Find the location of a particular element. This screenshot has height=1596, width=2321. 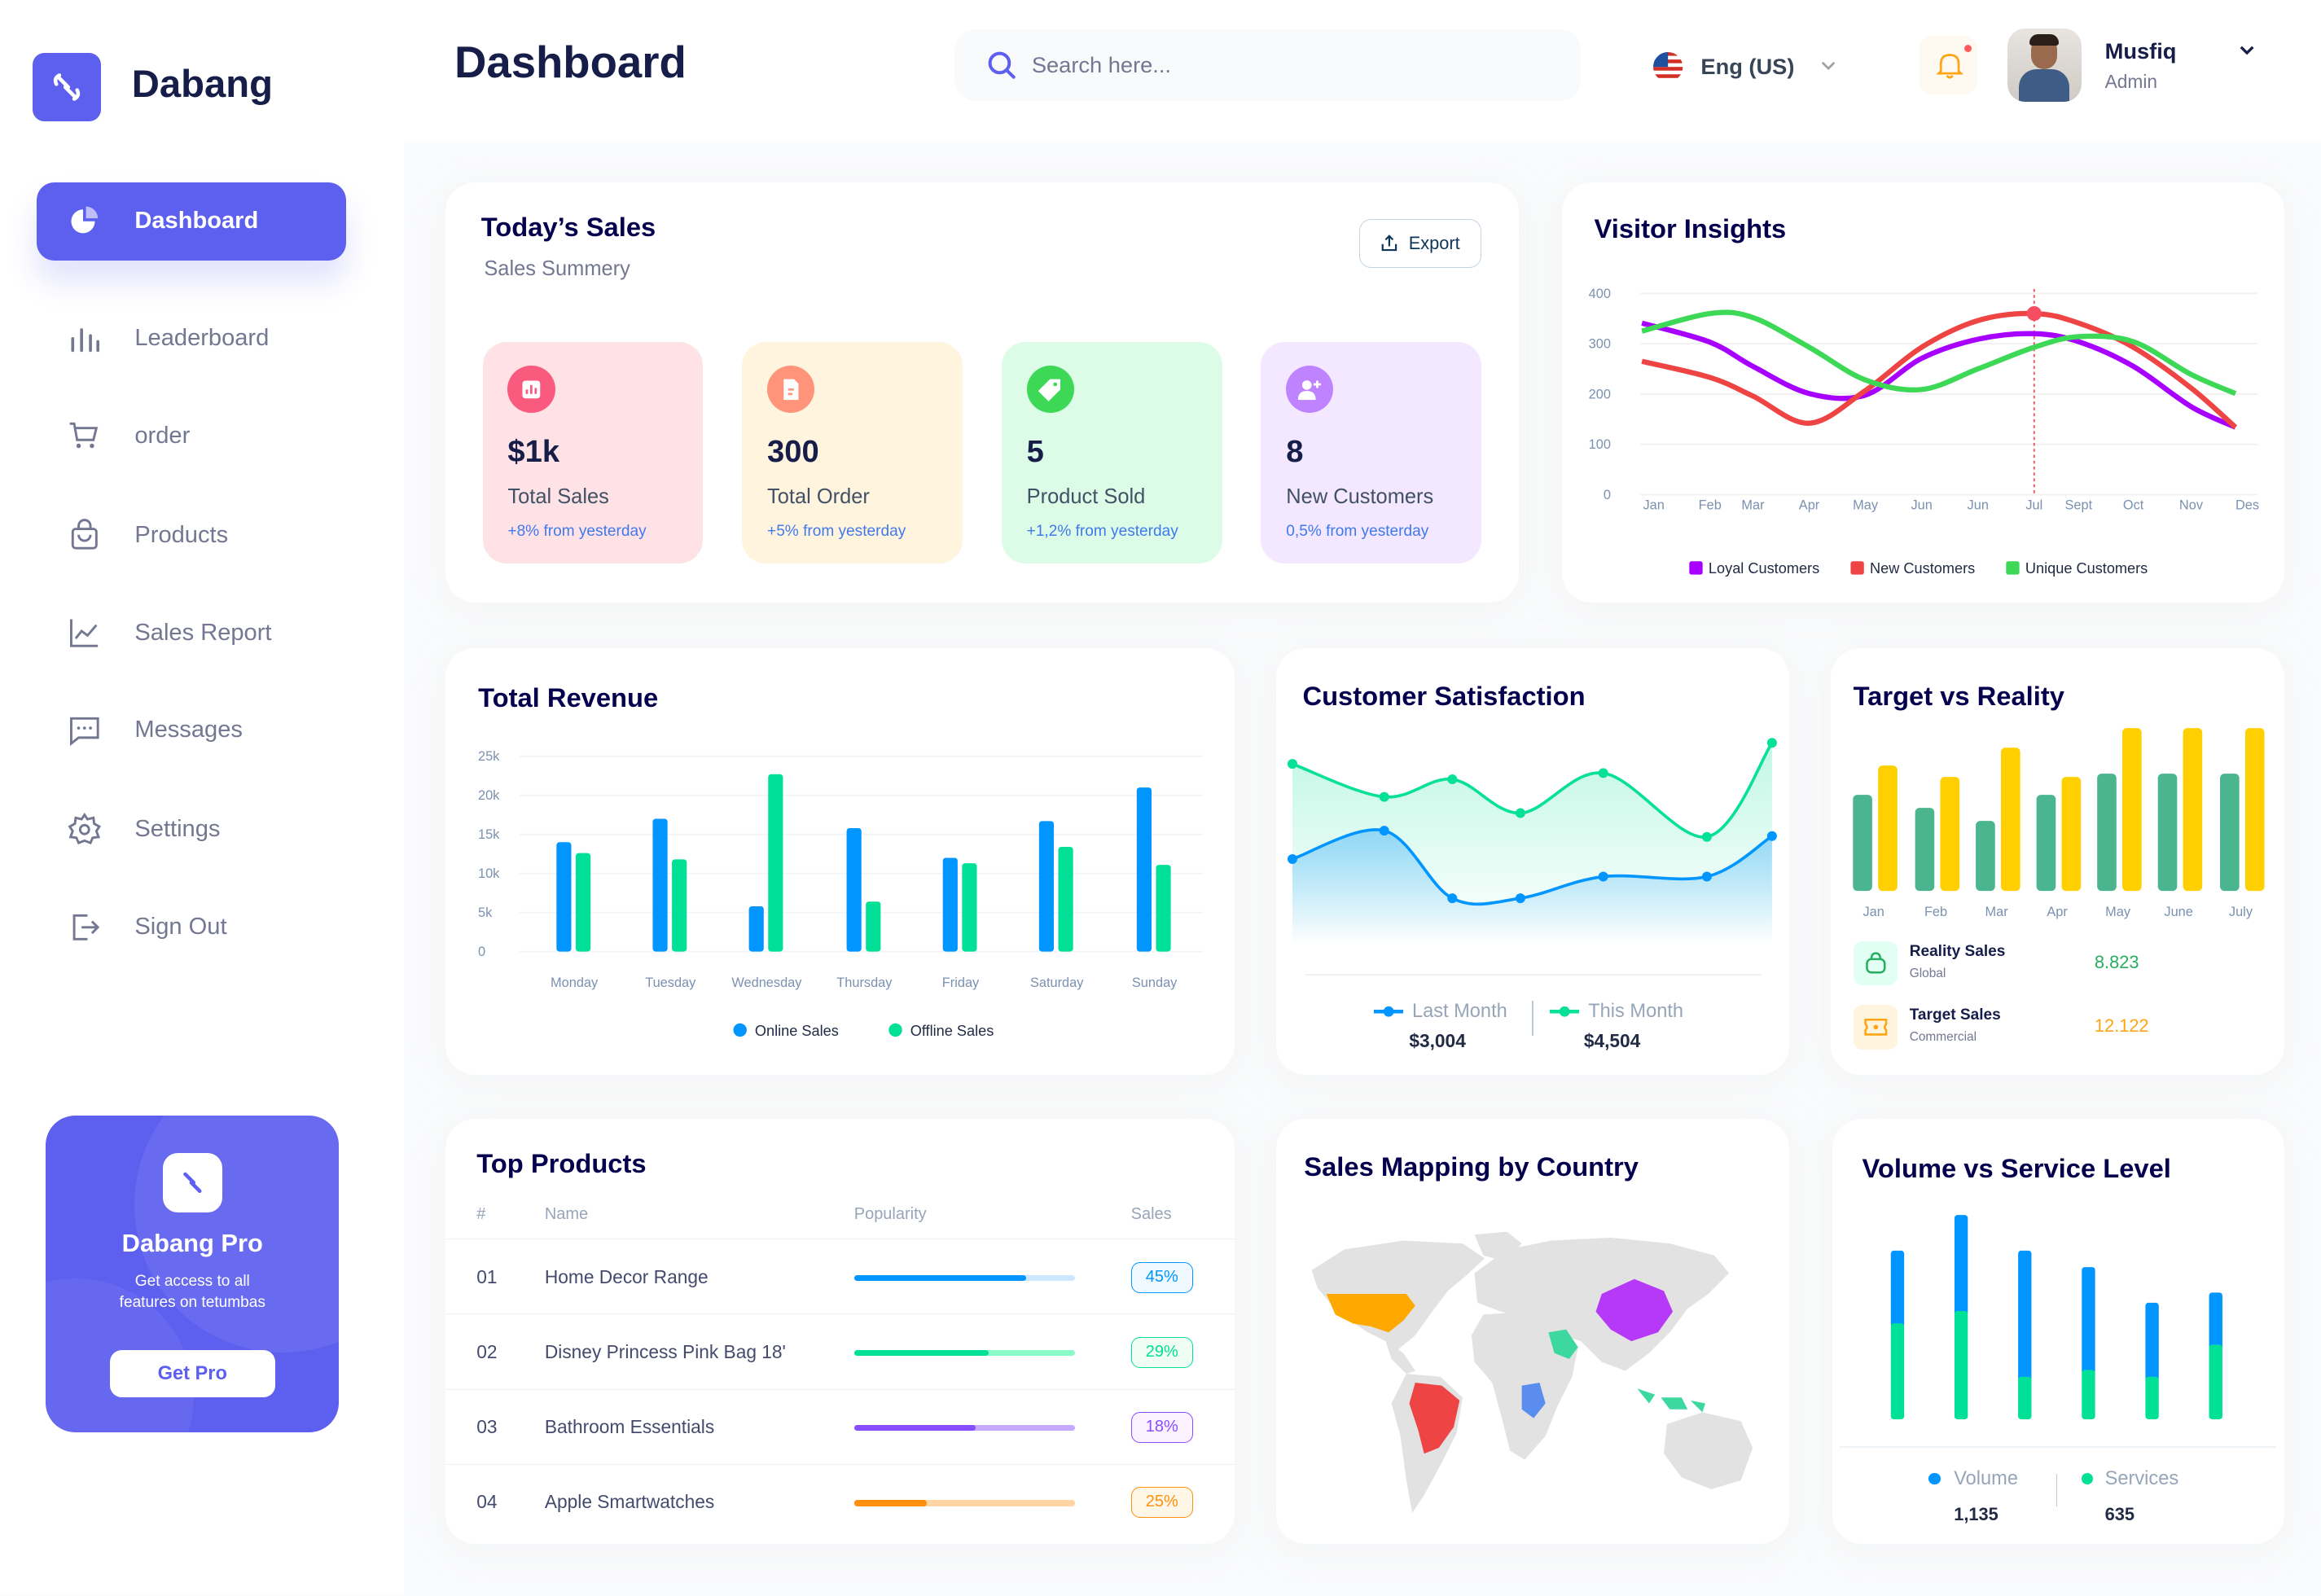

x-tick-label: July is located at coordinates (2241, 912).